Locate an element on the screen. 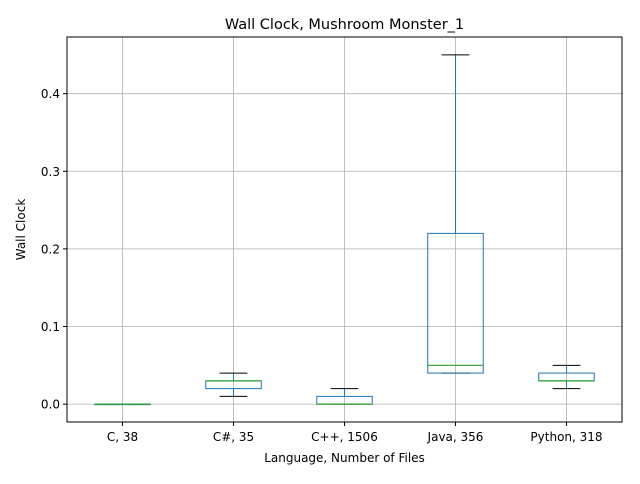  y-tick-label: 0.1 is located at coordinates (50, 327).